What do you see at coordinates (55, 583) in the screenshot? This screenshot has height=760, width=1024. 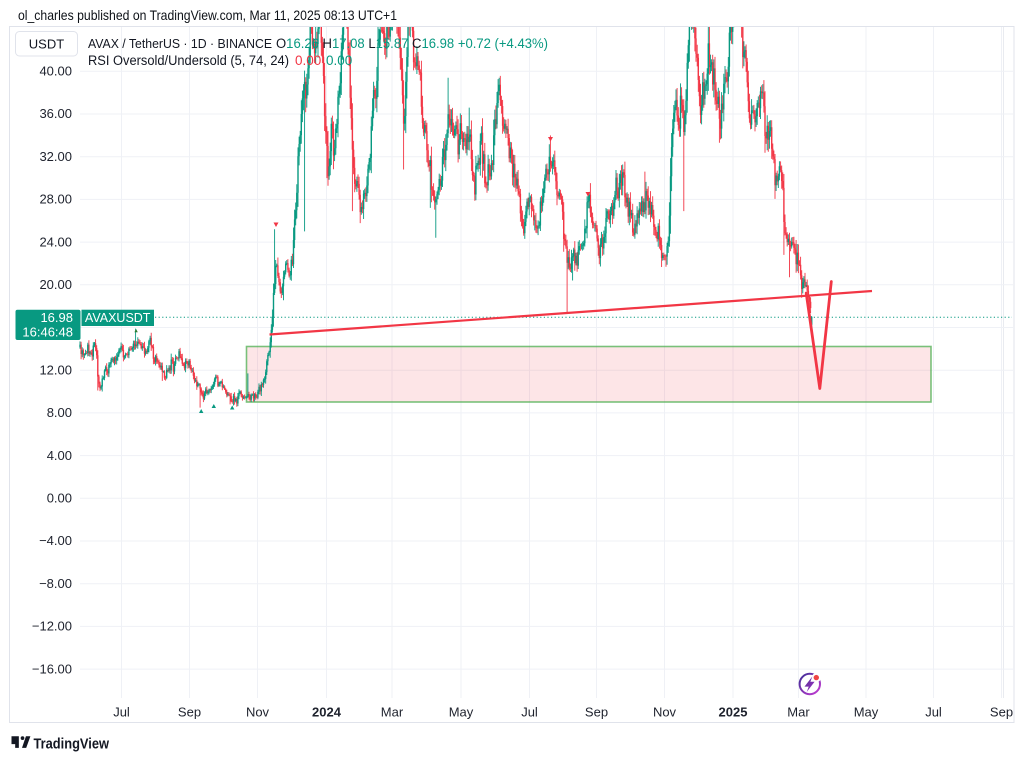 I see `svg-text: −8.00` at bounding box center [55, 583].